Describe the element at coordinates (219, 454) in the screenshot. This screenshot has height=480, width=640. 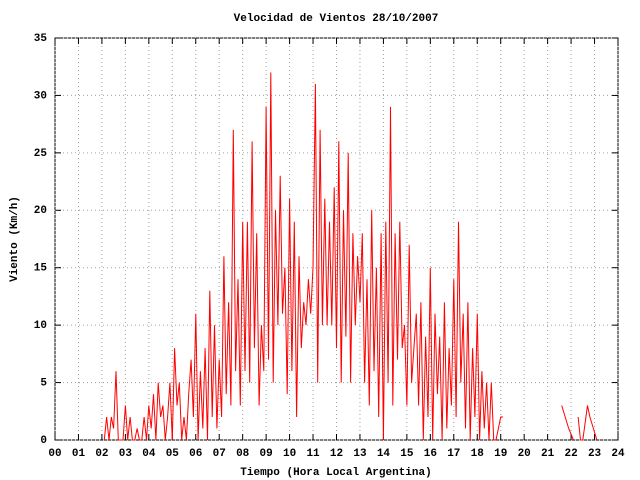
I see `x-tick-label: 07` at that location.